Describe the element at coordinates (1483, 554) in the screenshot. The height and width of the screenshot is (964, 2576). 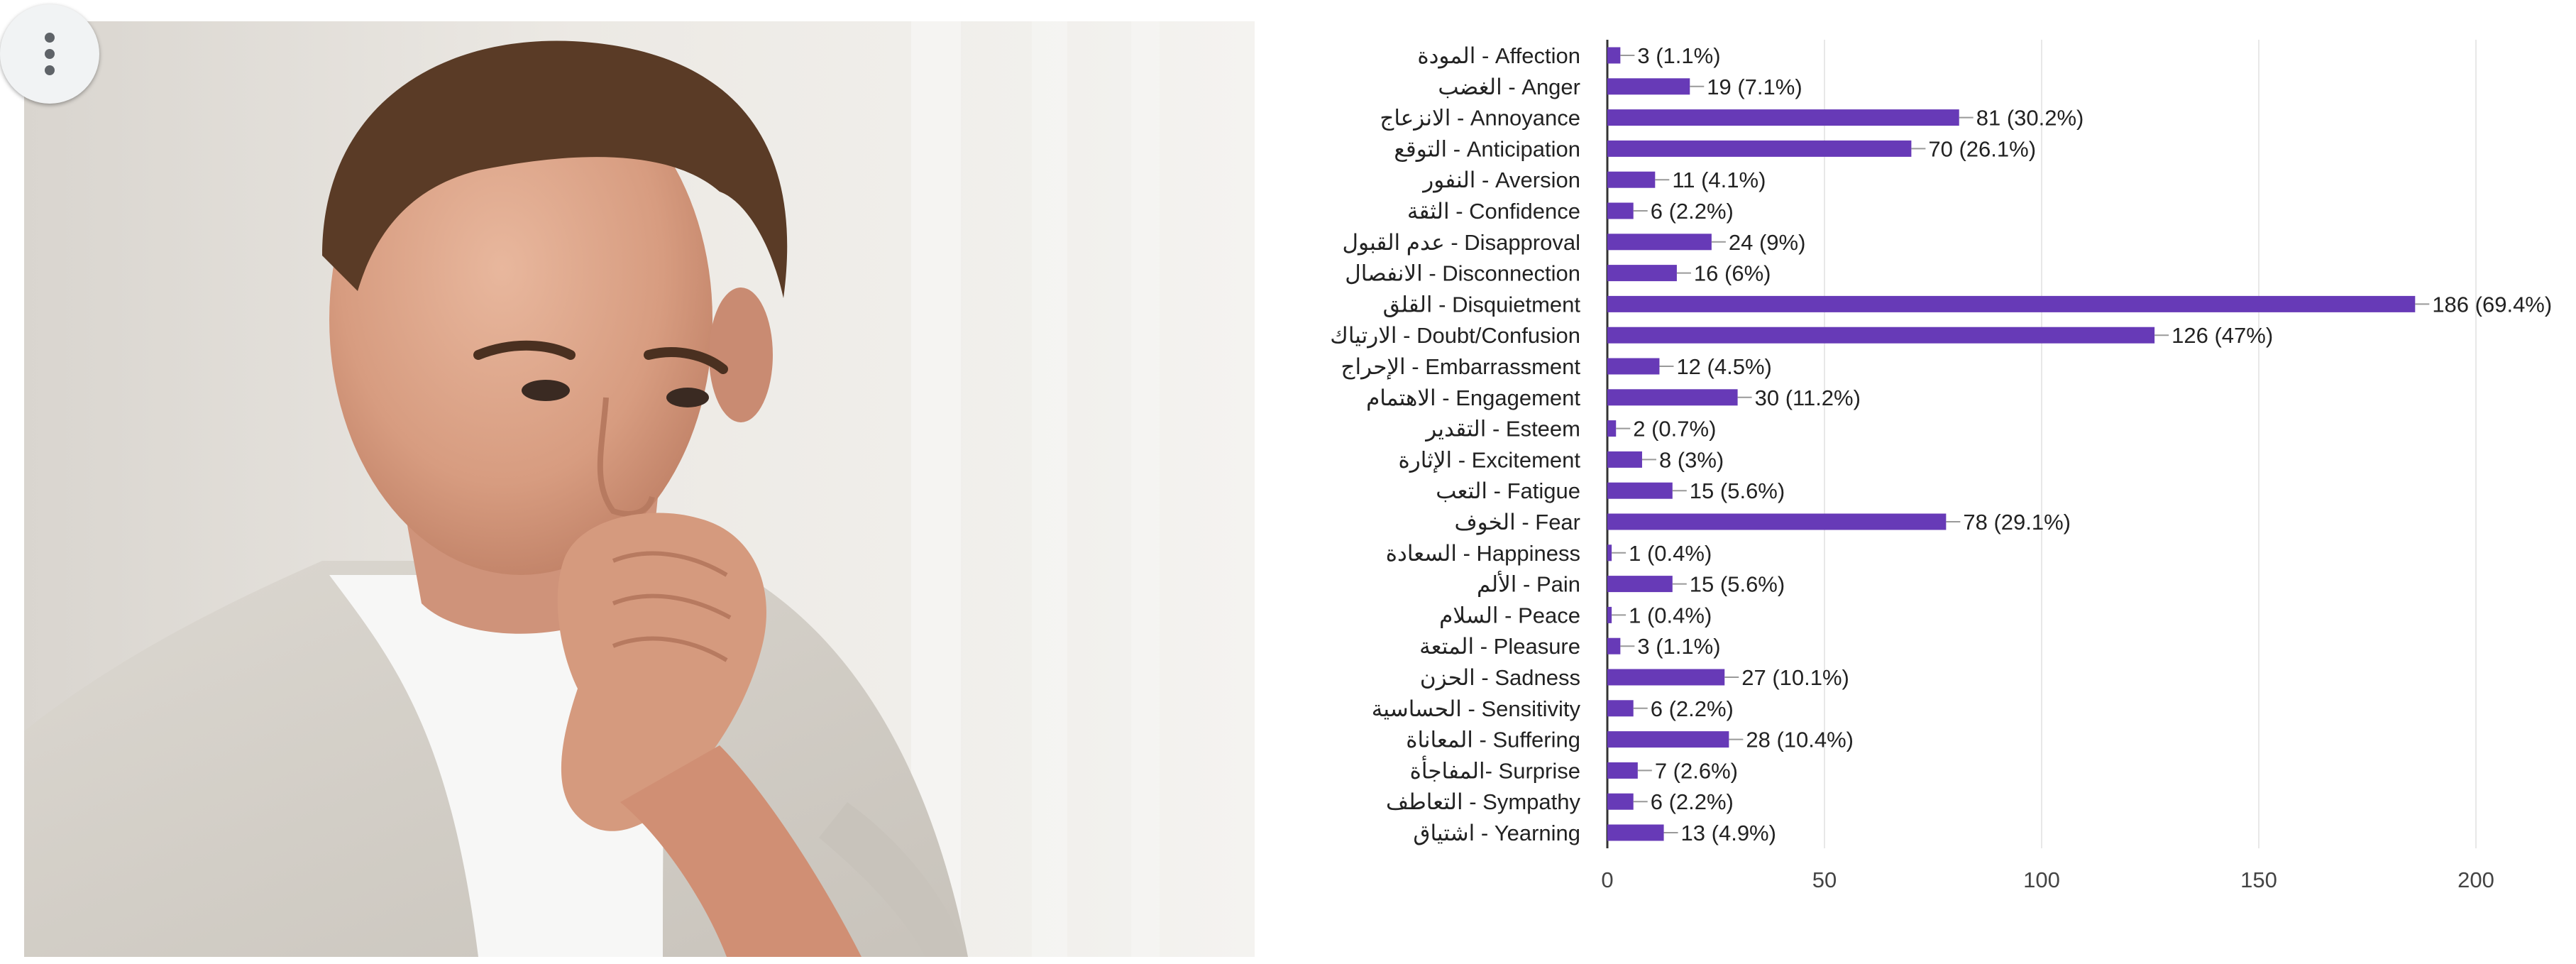
I see `category-label: السعادة - Happiness` at that location.